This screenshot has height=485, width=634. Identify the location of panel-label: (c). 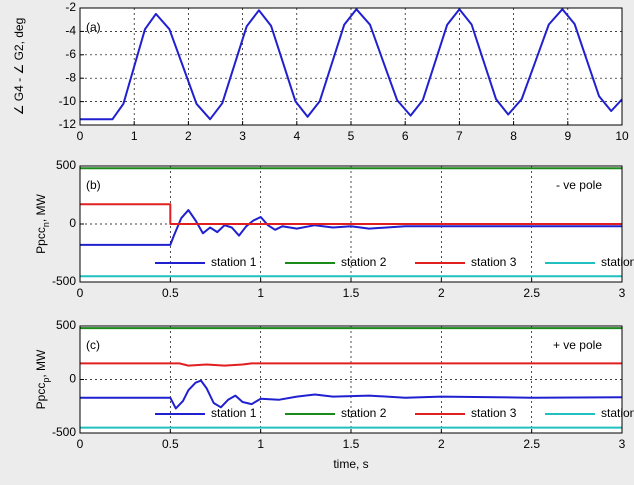
(93, 345).